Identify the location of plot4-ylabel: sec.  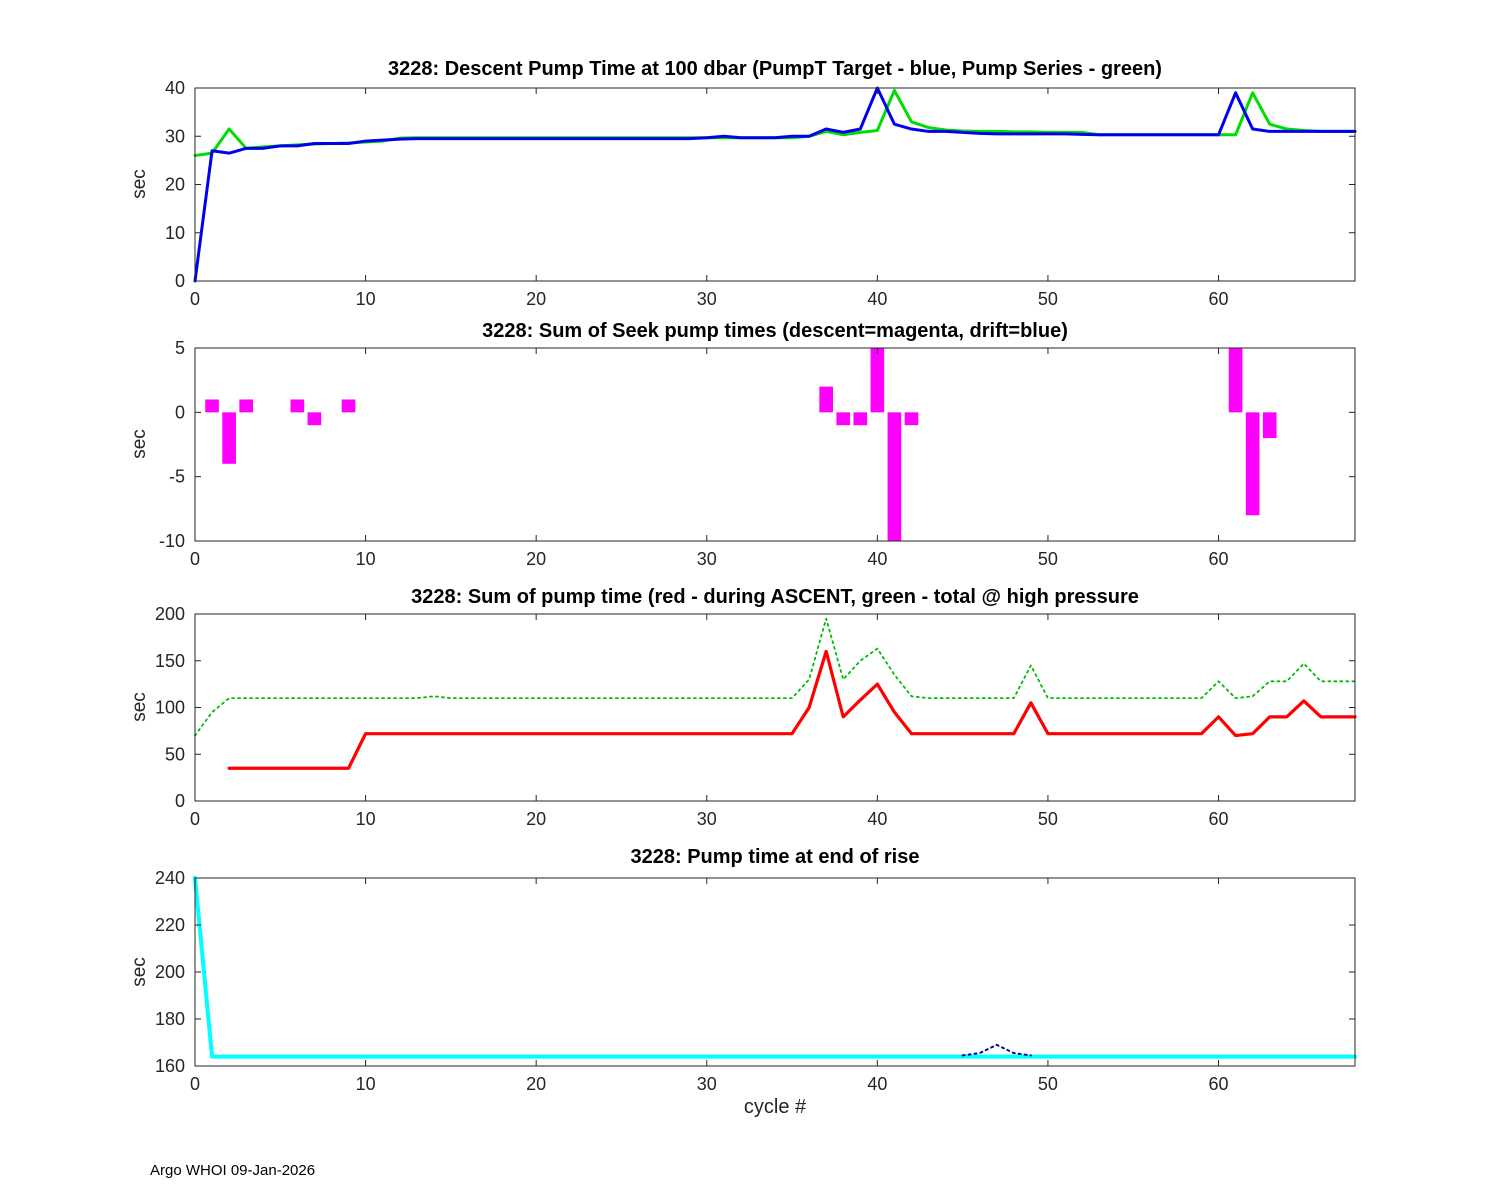
(139, 972).